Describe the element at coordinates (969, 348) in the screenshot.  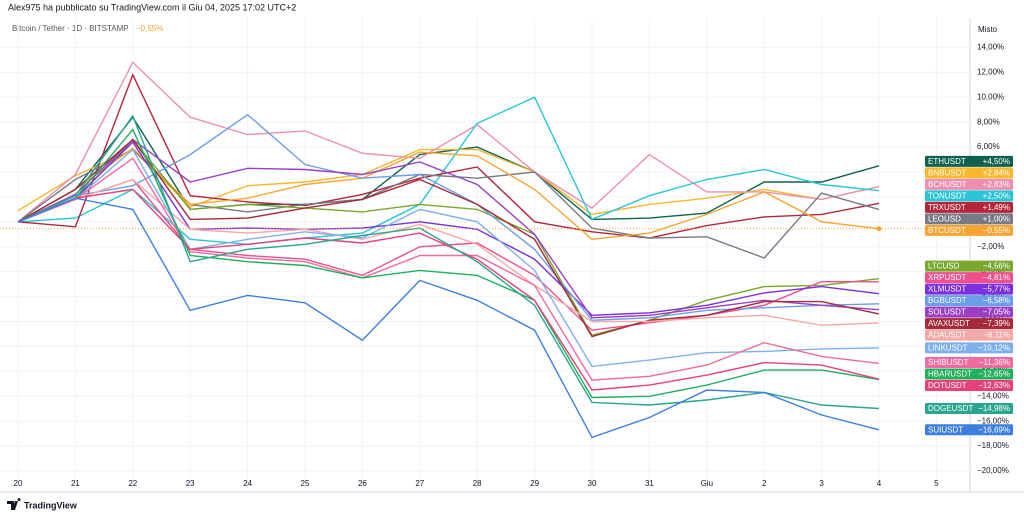
I see `price-badge: LINKUSDT −10,12%` at that location.